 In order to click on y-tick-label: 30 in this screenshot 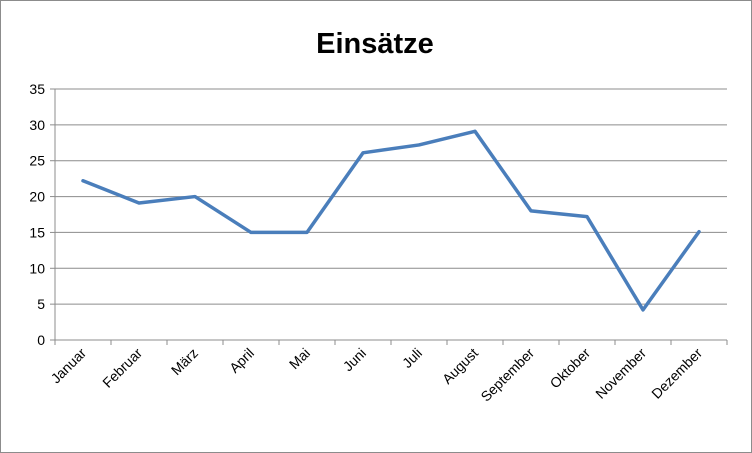, I will do `click(37, 125)`.